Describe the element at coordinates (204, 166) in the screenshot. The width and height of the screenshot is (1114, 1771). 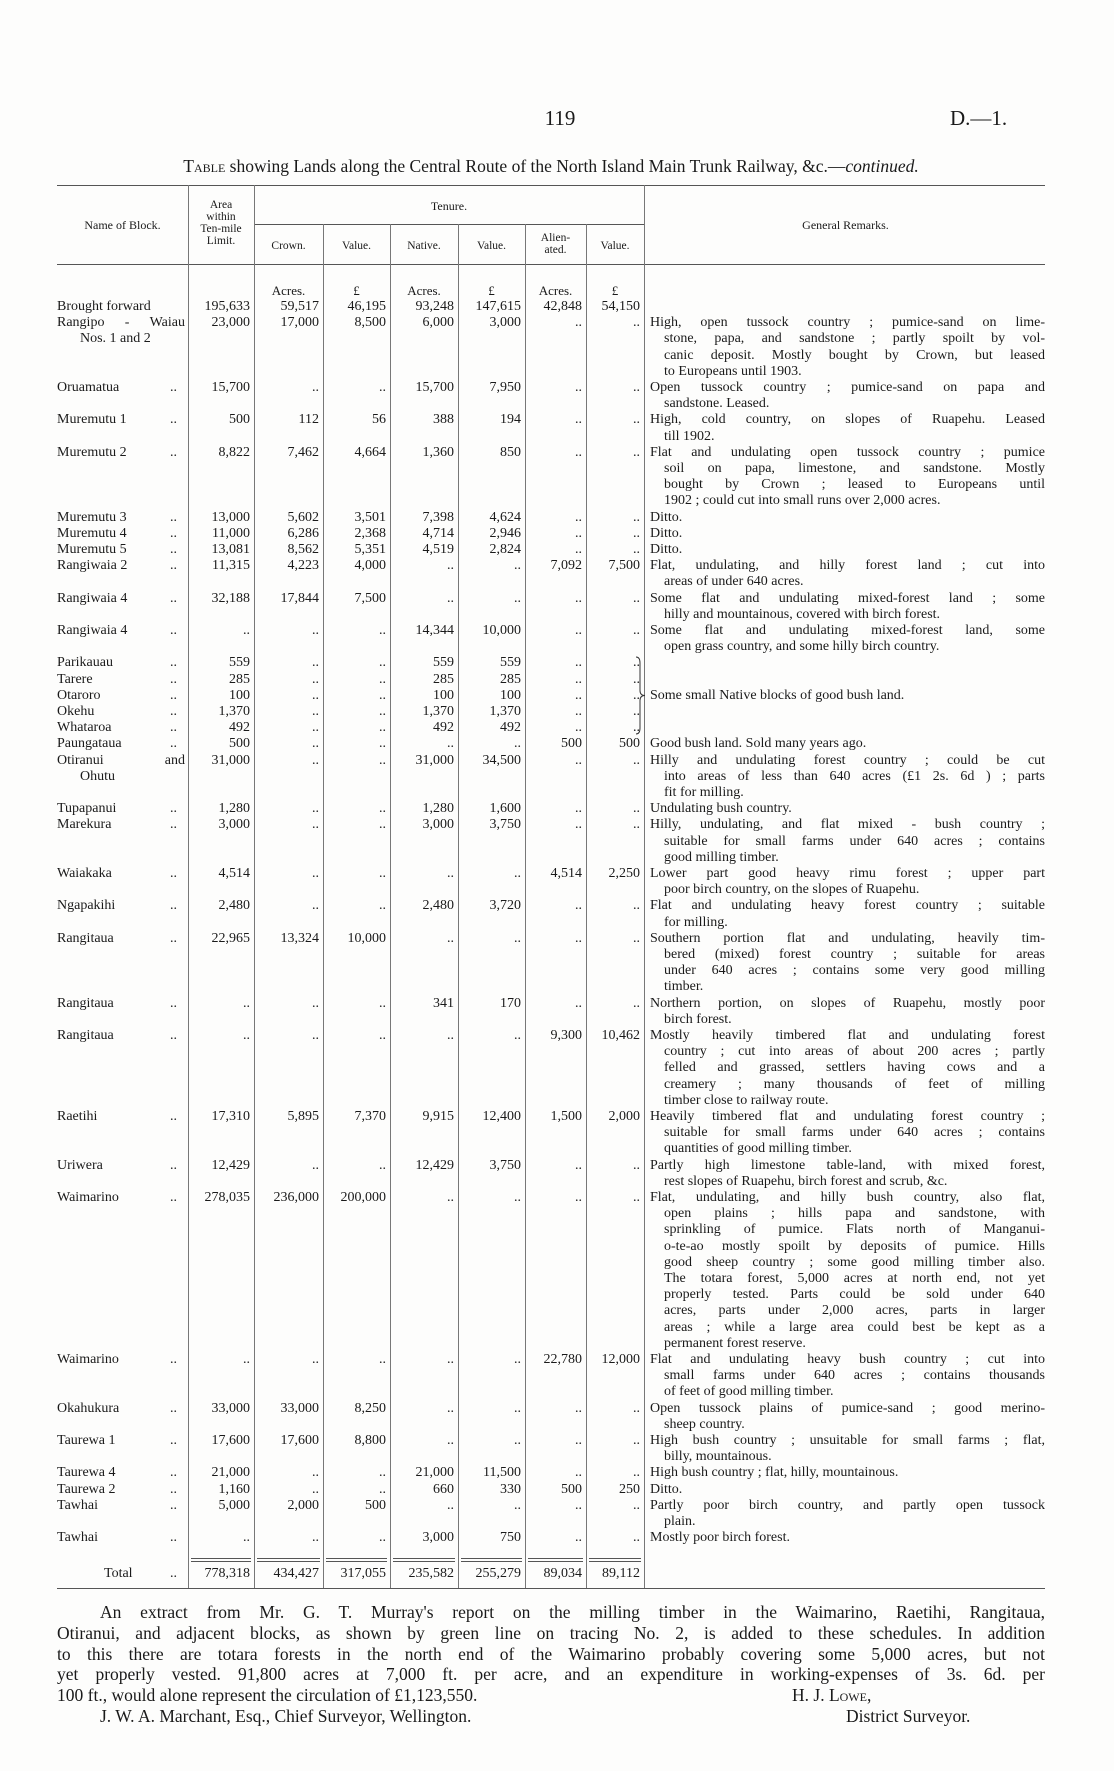
I see `title-prefix: Table` at that location.